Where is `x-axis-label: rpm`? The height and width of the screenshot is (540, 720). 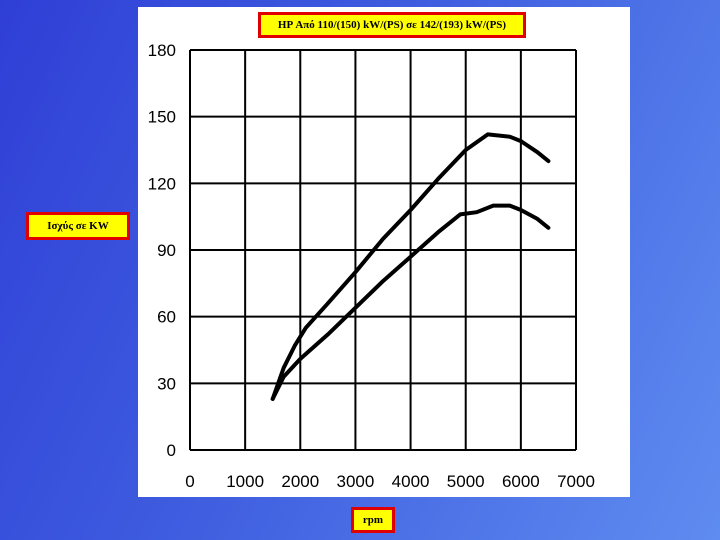
x-axis-label: rpm is located at coordinates (373, 520).